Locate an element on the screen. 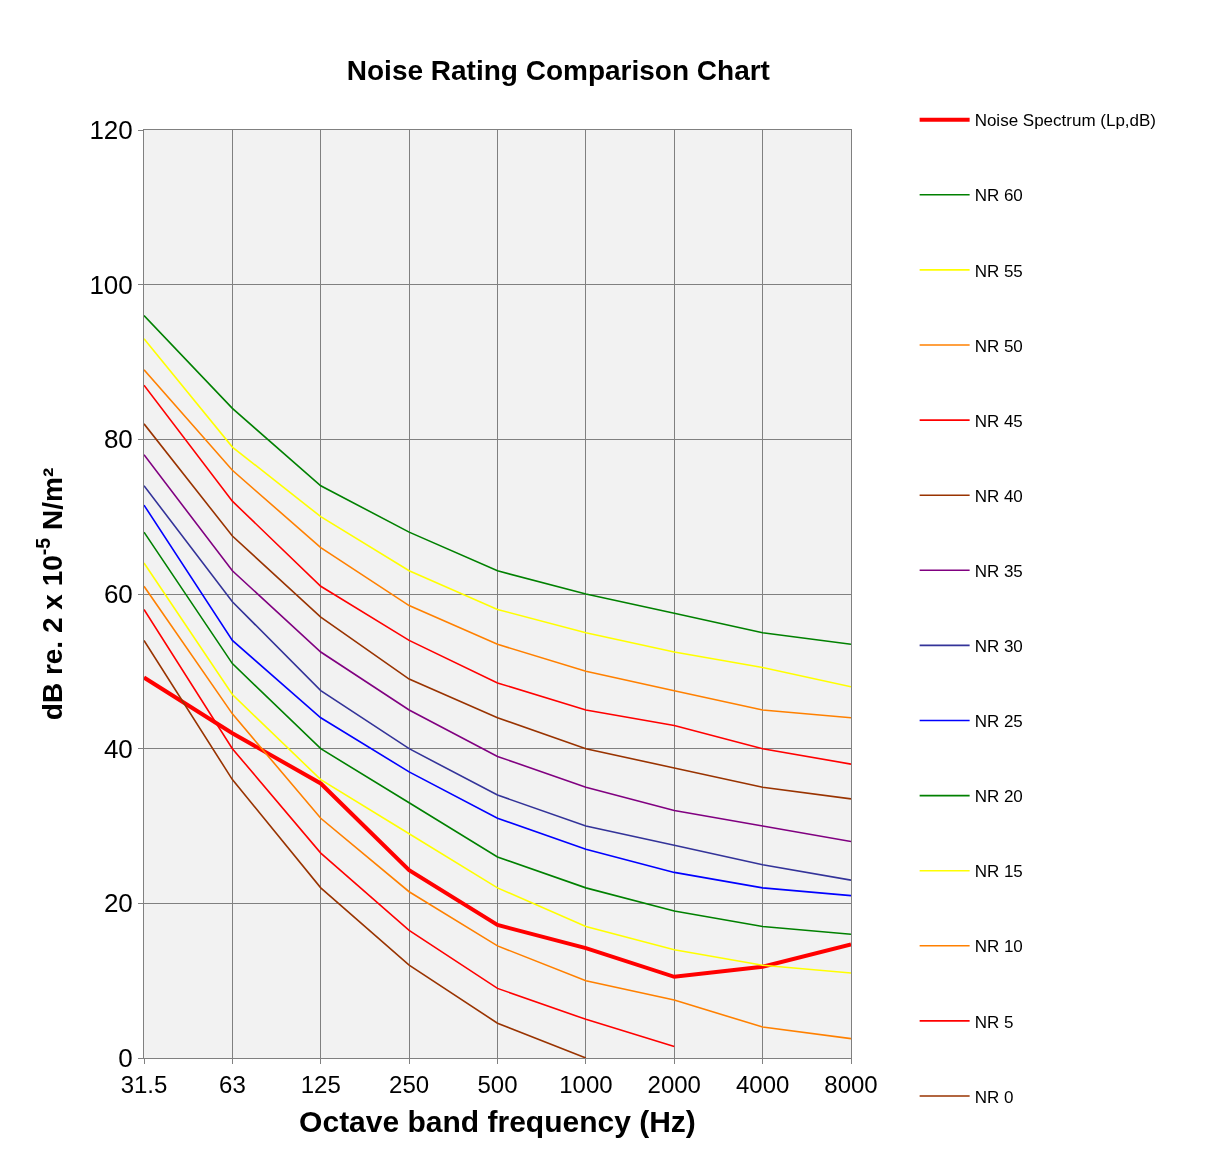  legend-label: Noise Spectrum (Lp,dB) is located at coordinates (1065, 121).